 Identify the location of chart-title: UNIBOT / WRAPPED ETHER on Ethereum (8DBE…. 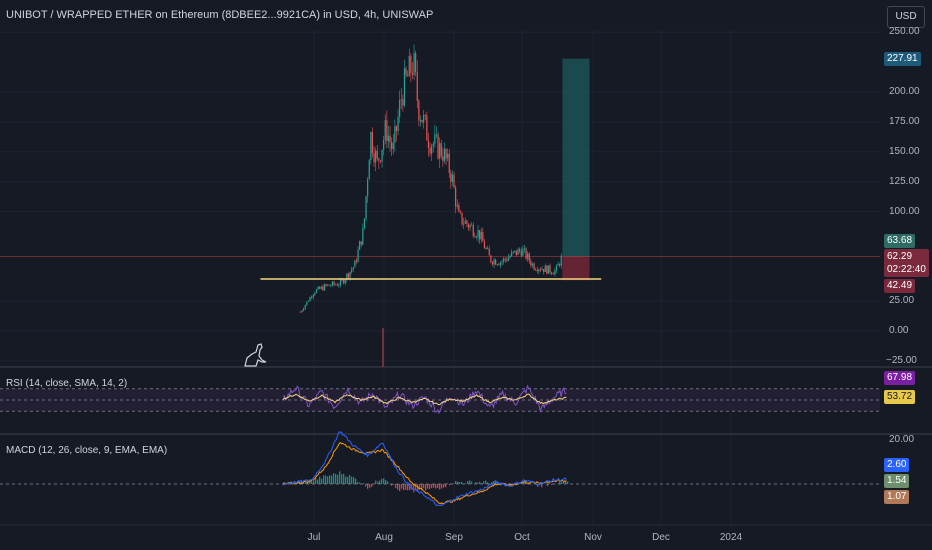
(220, 15).